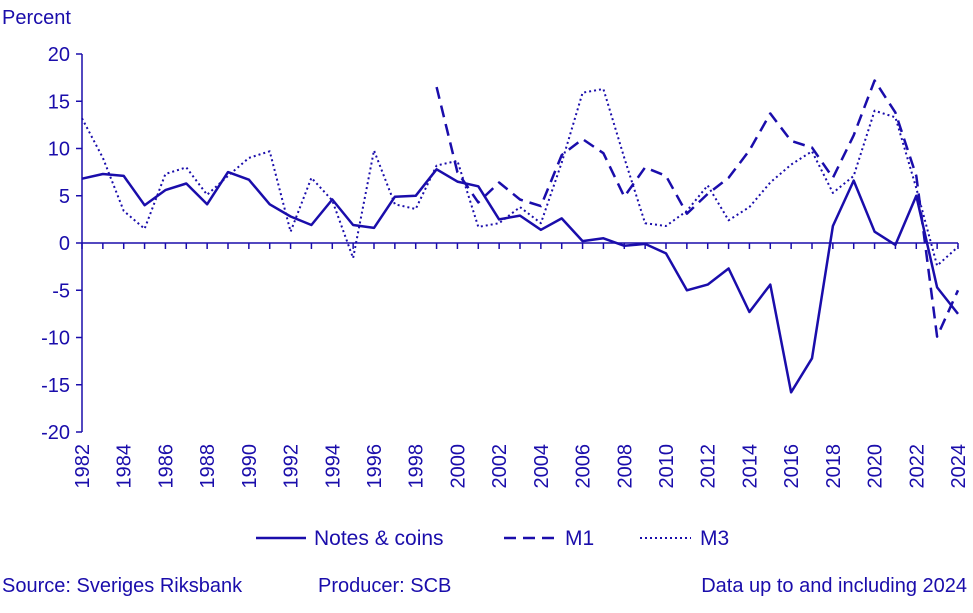  Describe the element at coordinates (55, 386) in the screenshot. I see `y-tick-label: -15` at that location.